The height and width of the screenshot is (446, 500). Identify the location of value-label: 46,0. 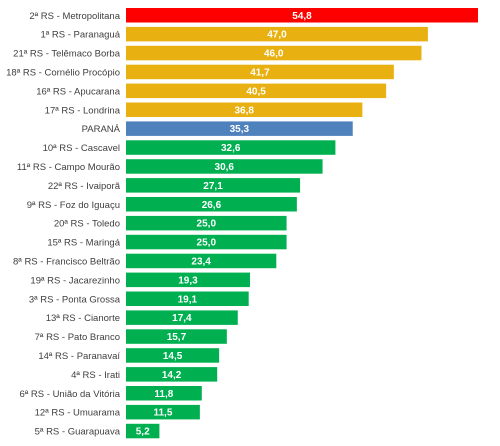
(274, 54).